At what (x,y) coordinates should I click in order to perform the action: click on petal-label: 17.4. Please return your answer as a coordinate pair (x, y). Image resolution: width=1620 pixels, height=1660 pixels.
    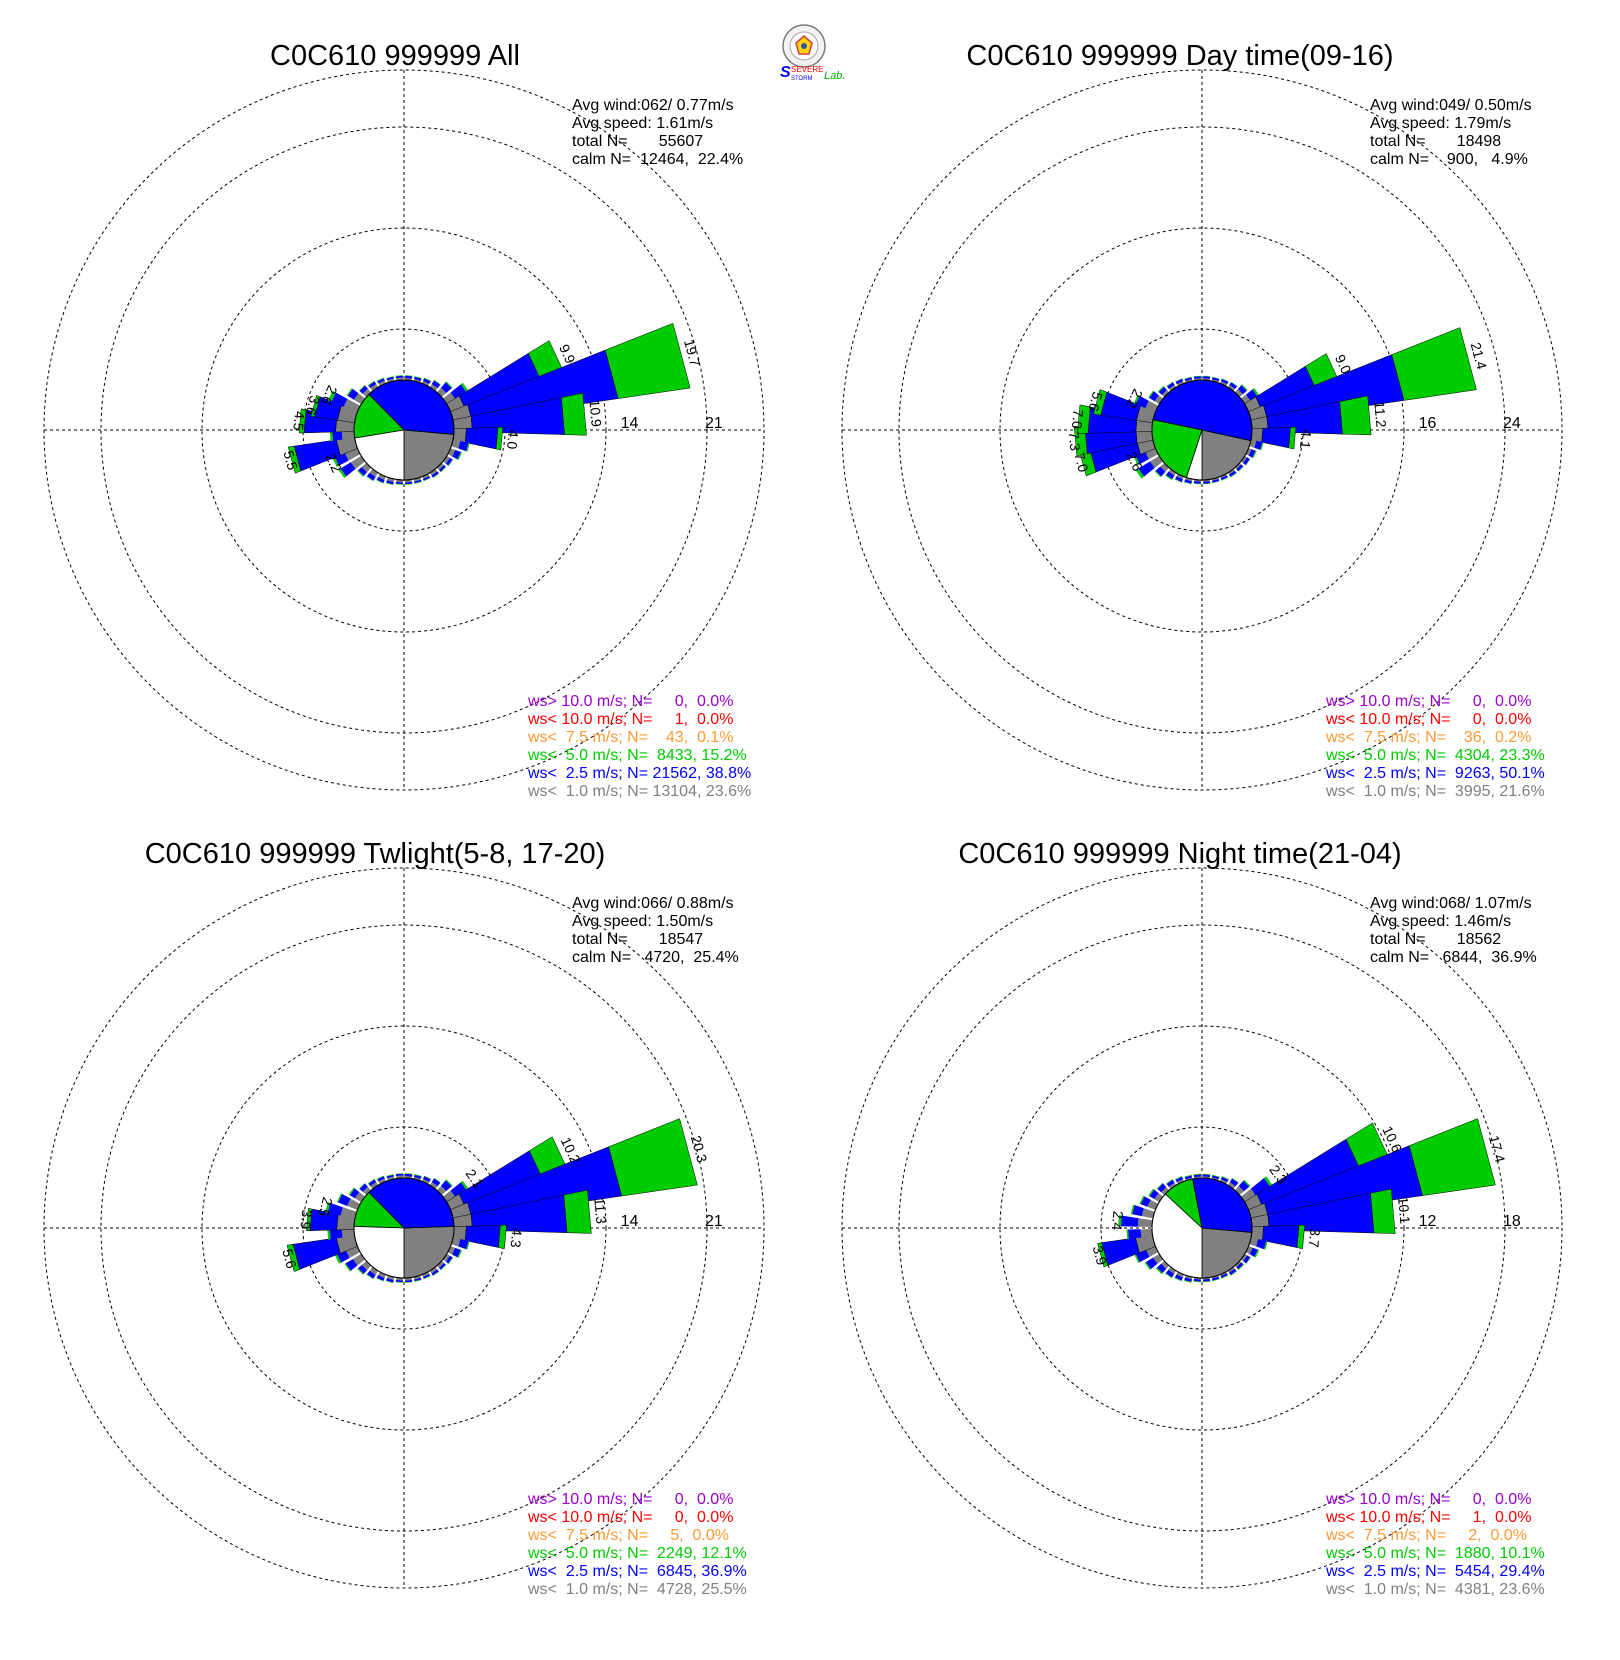
    Looking at the image, I should click on (1497, 1149).